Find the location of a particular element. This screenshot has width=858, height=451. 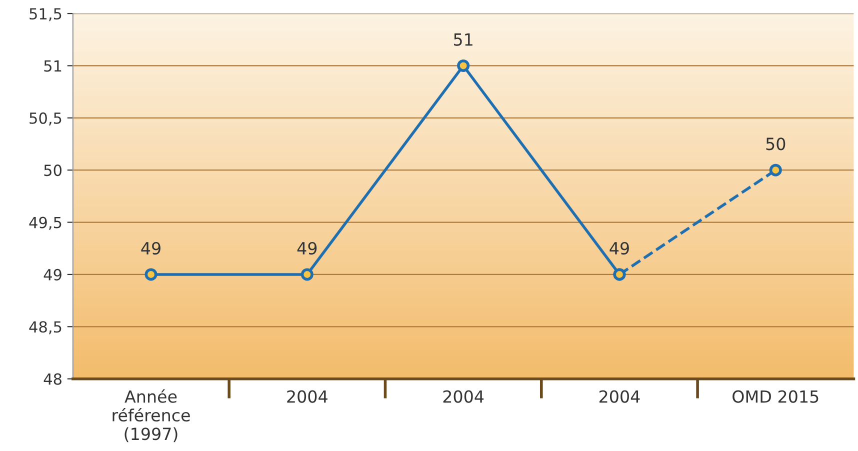

y-tick-label: 51,5 is located at coordinates (46, 15).